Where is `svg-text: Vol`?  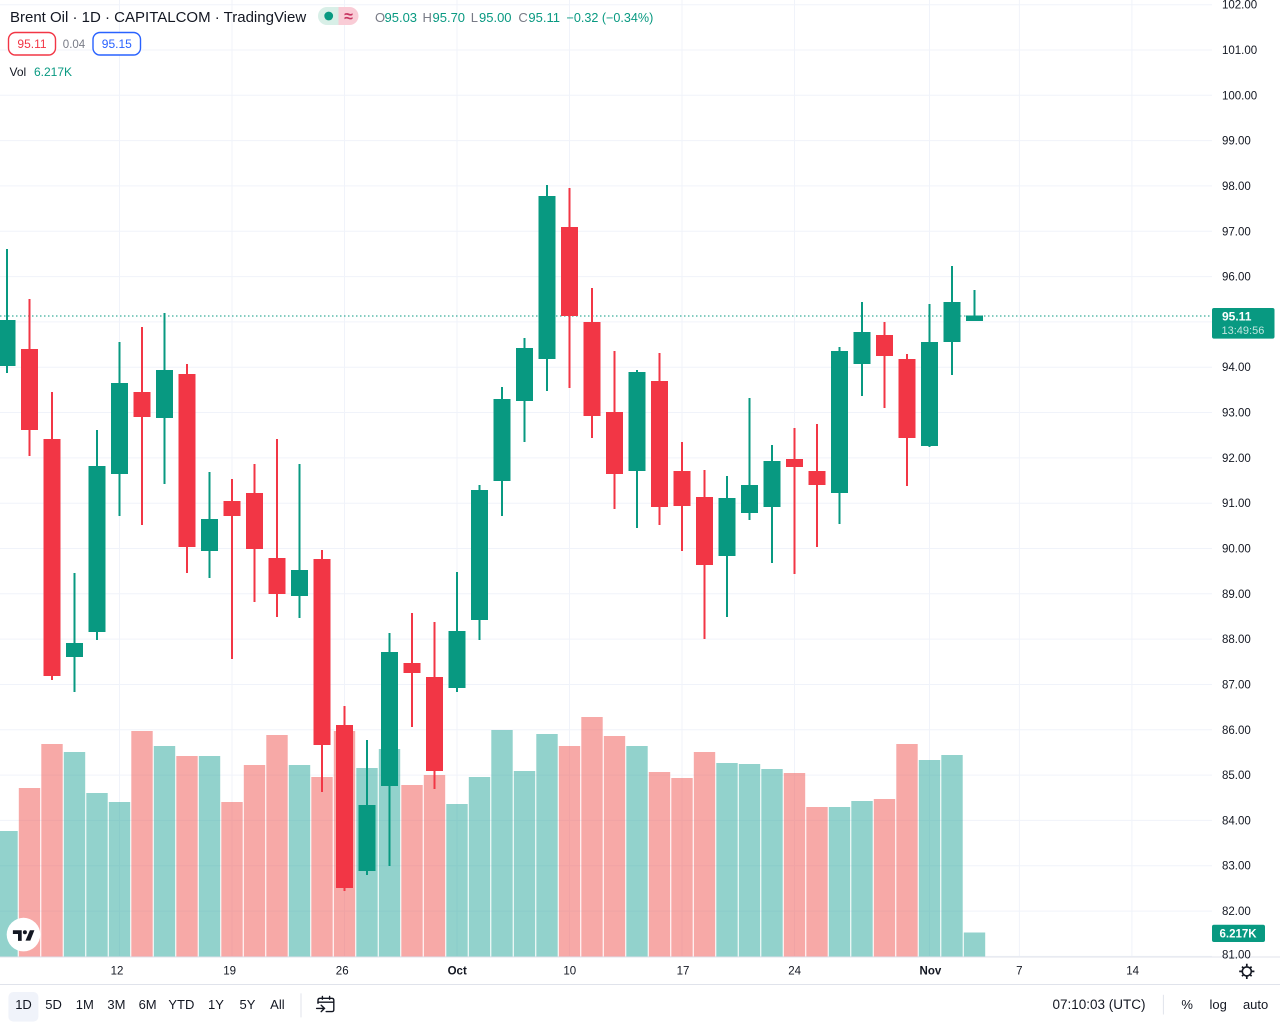
svg-text: Vol is located at coordinates (18, 72).